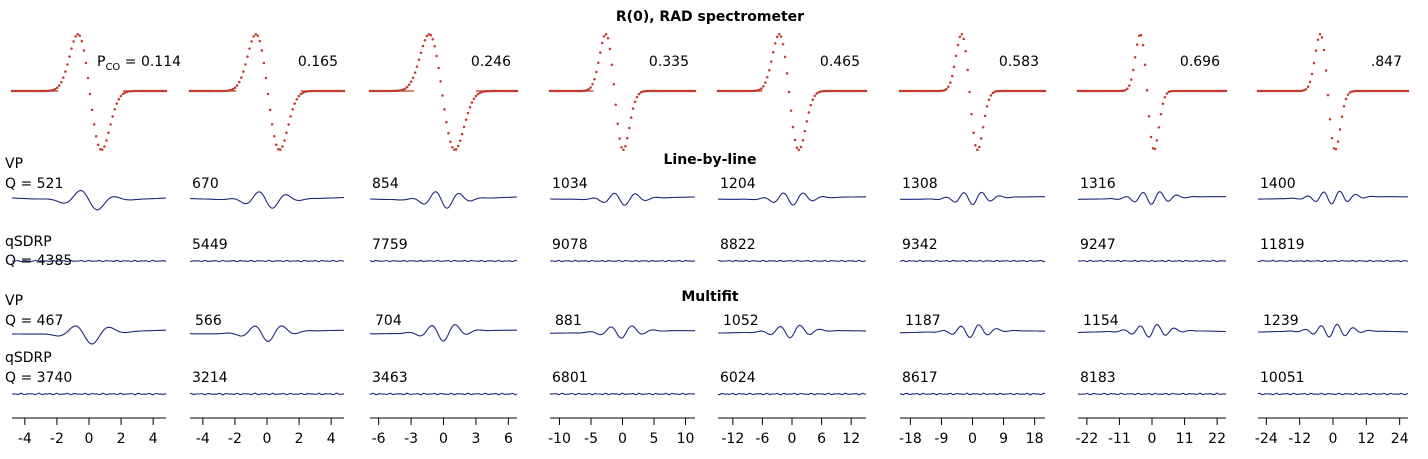  What do you see at coordinates (1200, 62) in the screenshot?
I see `pressure-label-7: 0.696` at bounding box center [1200, 62].